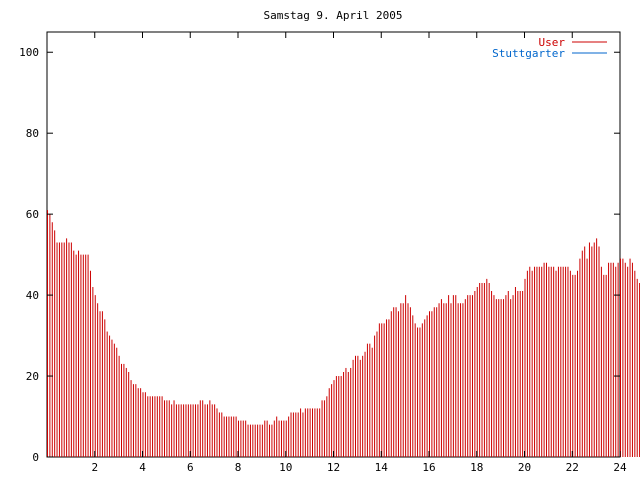 The image size is (640, 480). What do you see at coordinates (29, 52) in the screenshot?
I see `y-tick-label: 100` at bounding box center [29, 52].